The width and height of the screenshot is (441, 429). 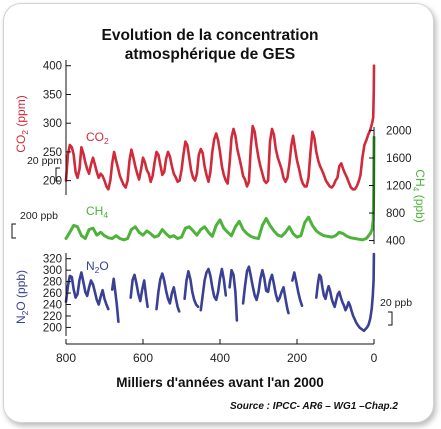 What do you see at coordinates (52, 67) in the screenshot?
I see `co2-tick-label: 400` at bounding box center [52, 67].